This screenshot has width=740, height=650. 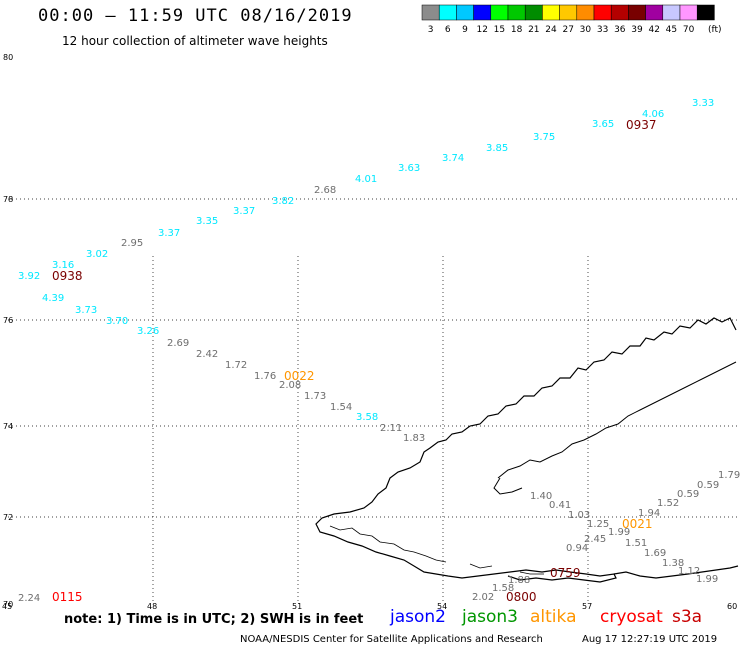 I want to click on wave-height-label: 2.42, so click(x=207, y=354).